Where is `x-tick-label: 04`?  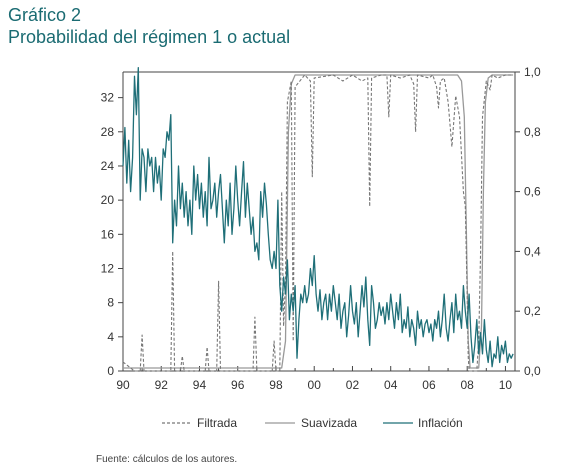 x-tick-label: 04 is located at coordinates (391, 385).